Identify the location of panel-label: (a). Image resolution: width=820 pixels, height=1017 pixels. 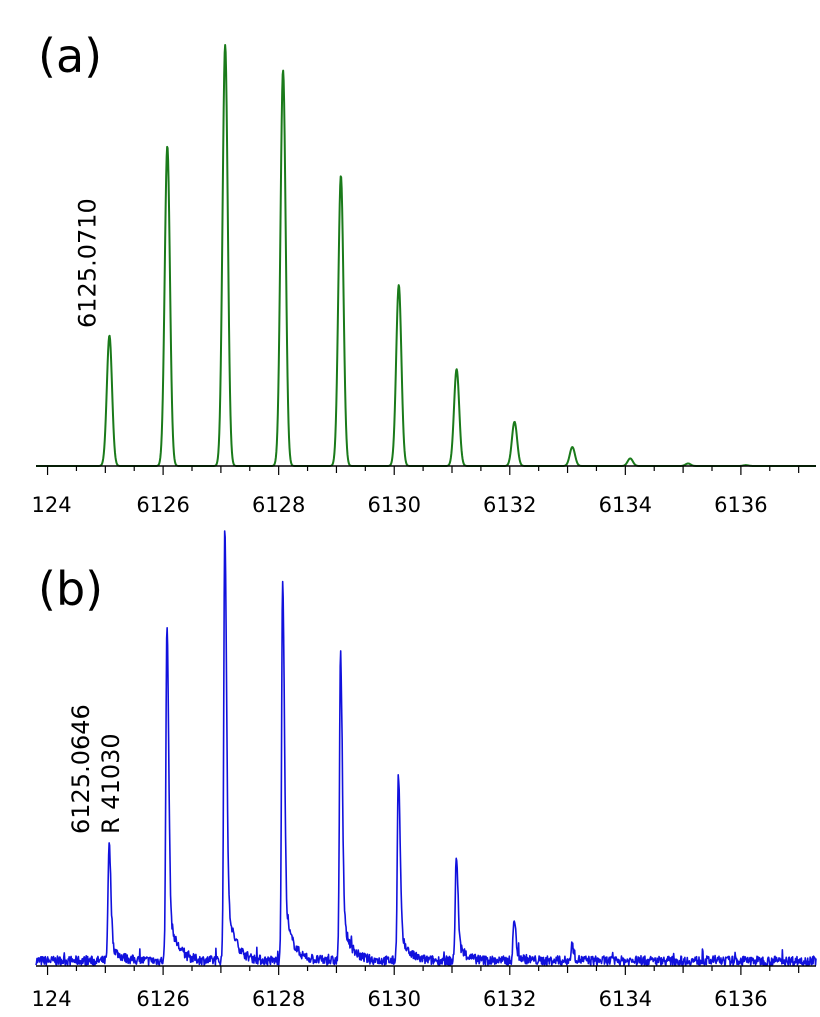
(70, 56).